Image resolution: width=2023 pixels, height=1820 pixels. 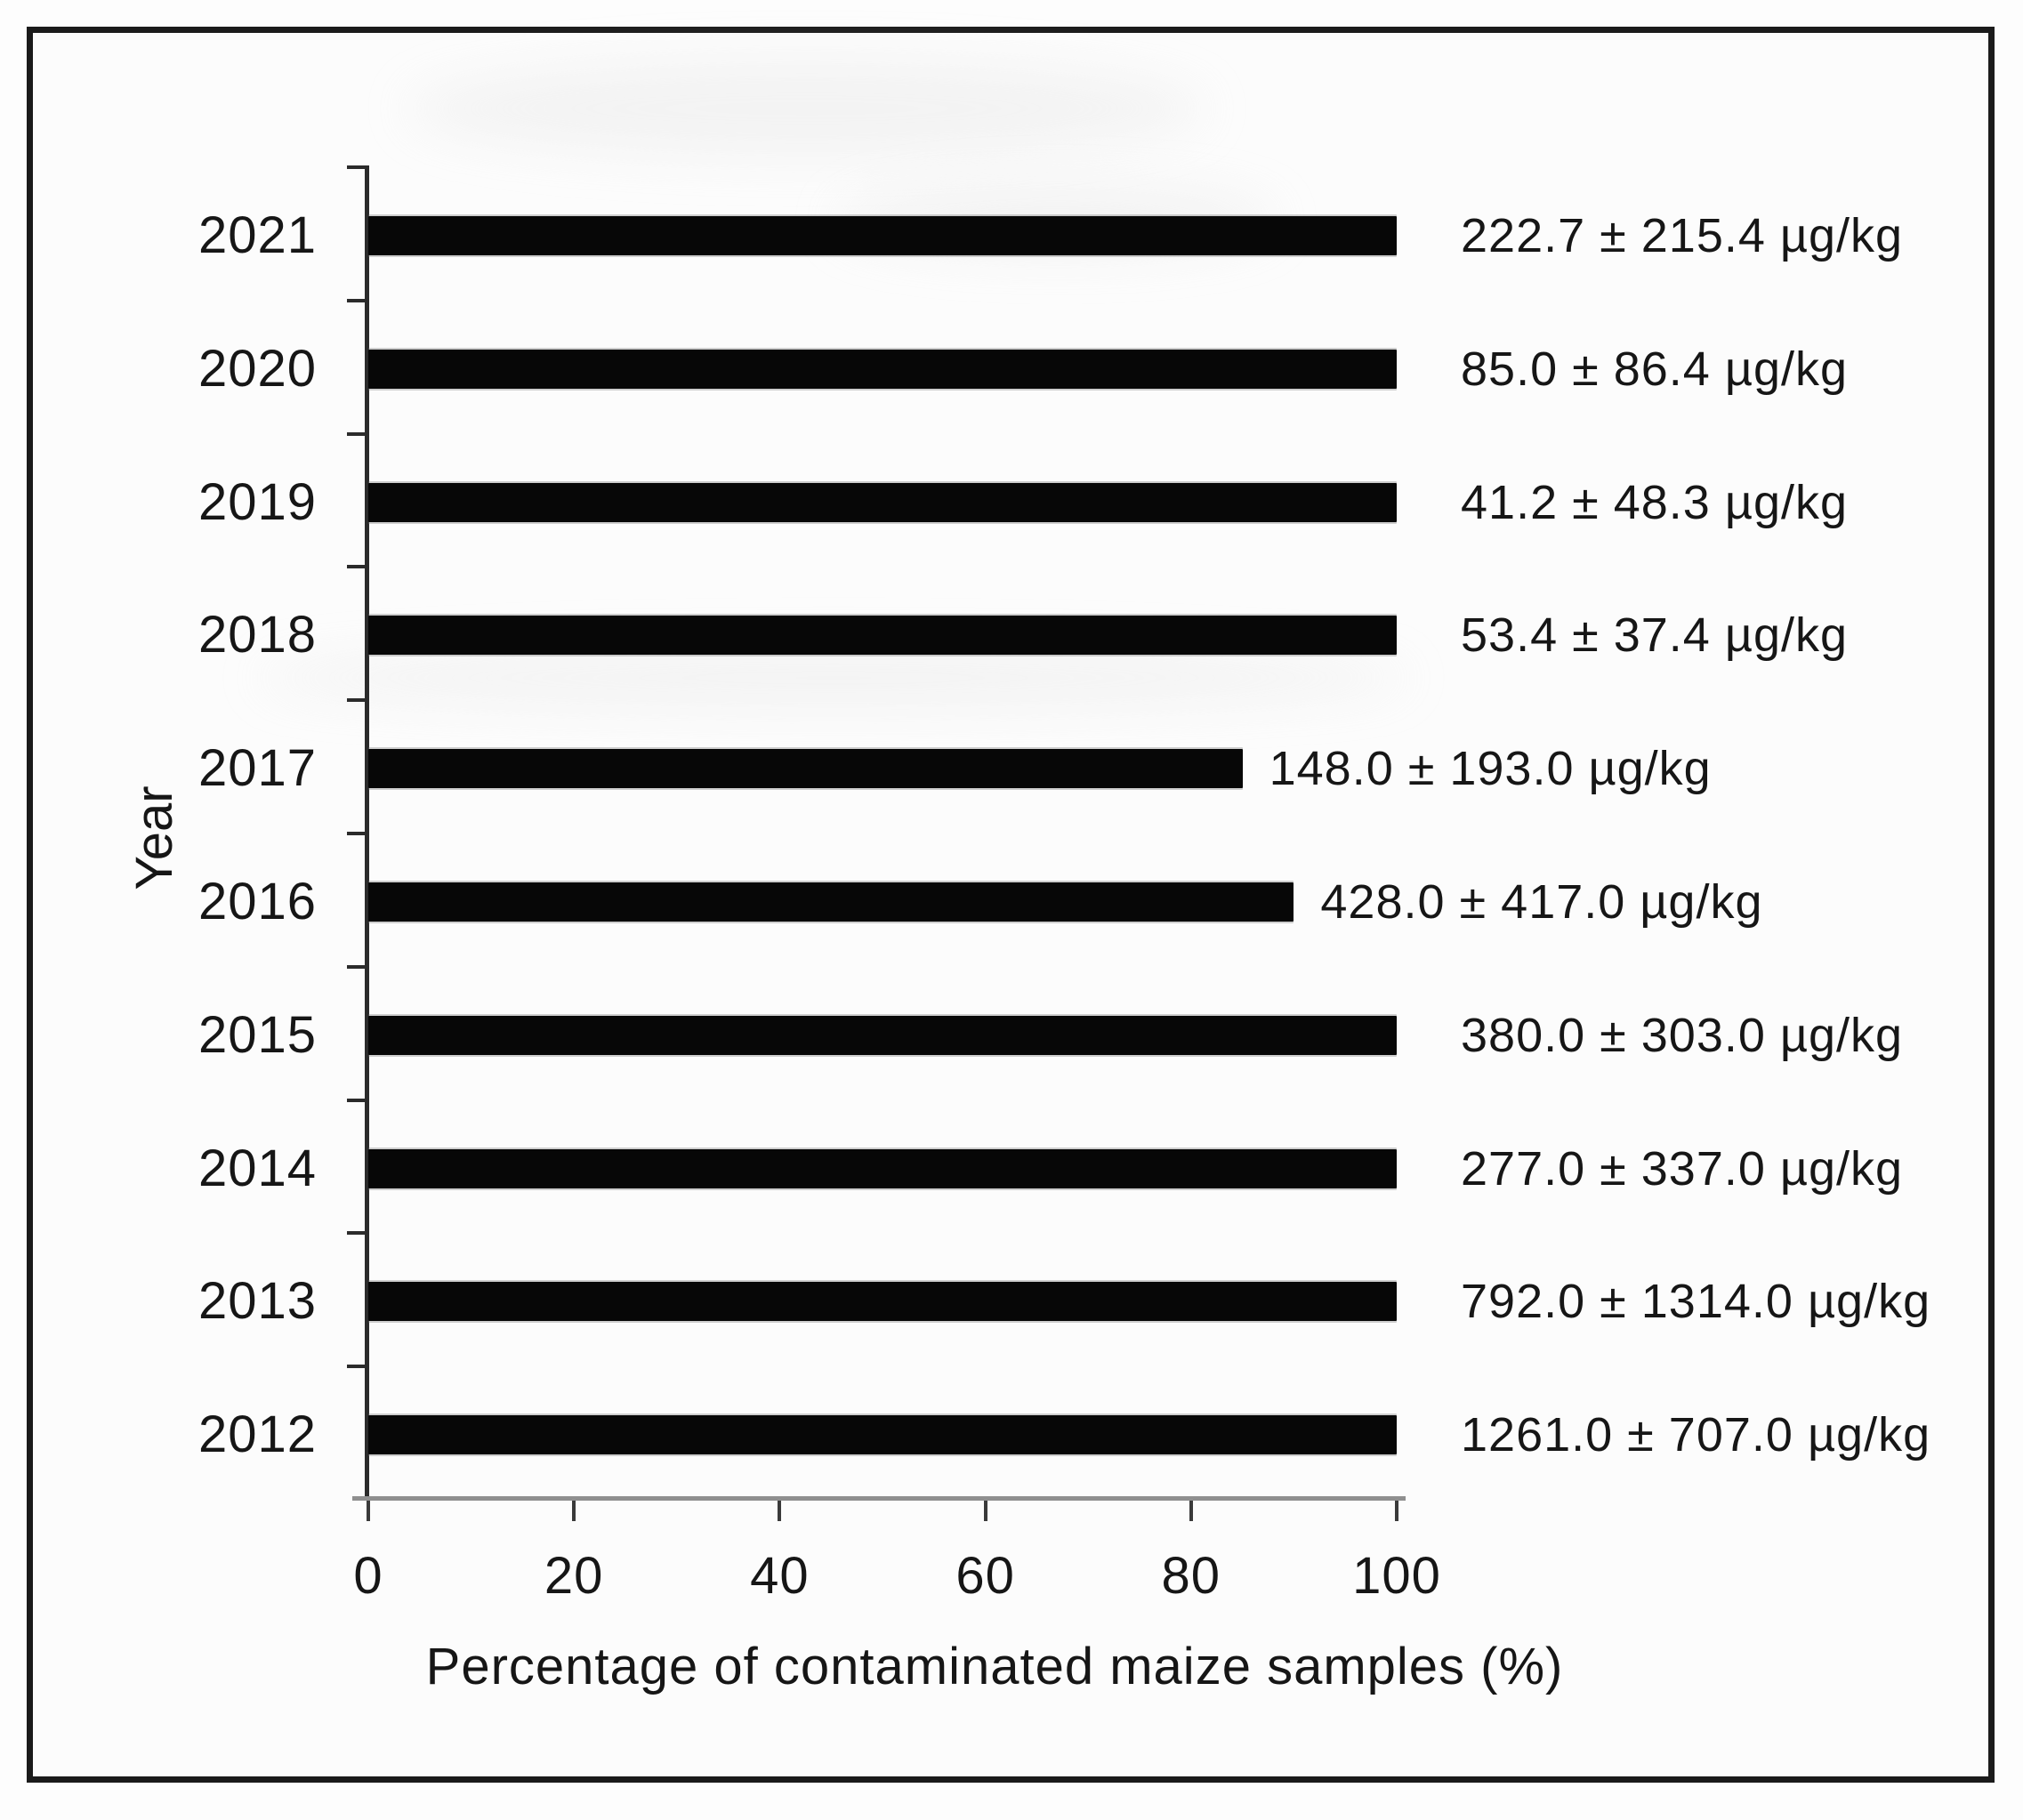 I want to click on bar-annotation: 85.0 ± 86.4 µg/kg, so click(x=1655, y=369).